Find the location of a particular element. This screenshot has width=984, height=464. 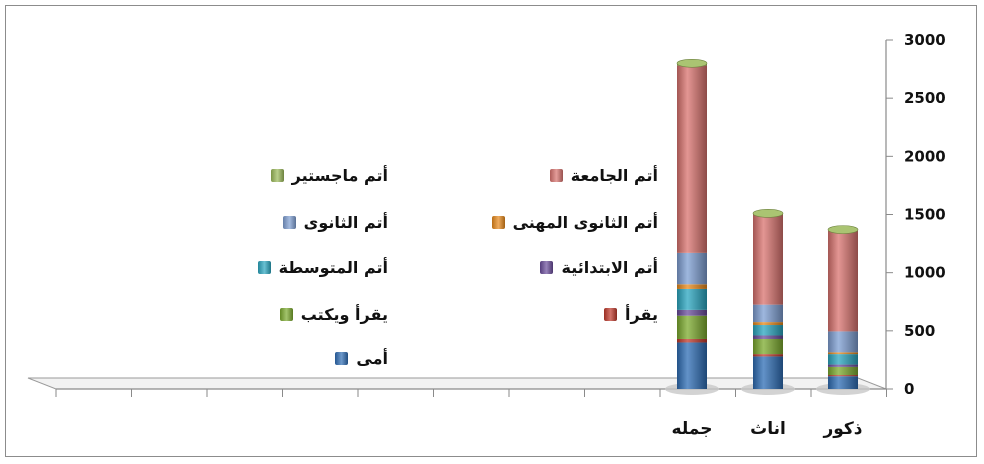

category-label: جمله is located at coordinates (692, 429).